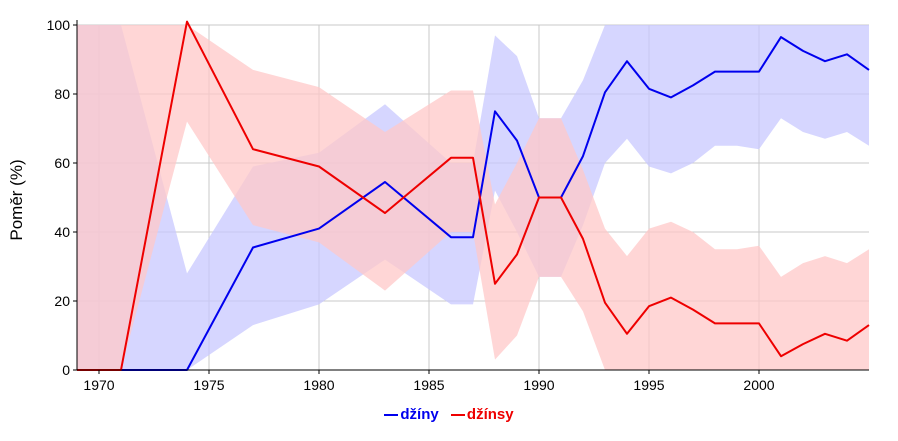  What do you see at coordinates (538, 385) in the screenshot?
I see `x-tick-label-1990: 1990` at bounding box center [538, 385].